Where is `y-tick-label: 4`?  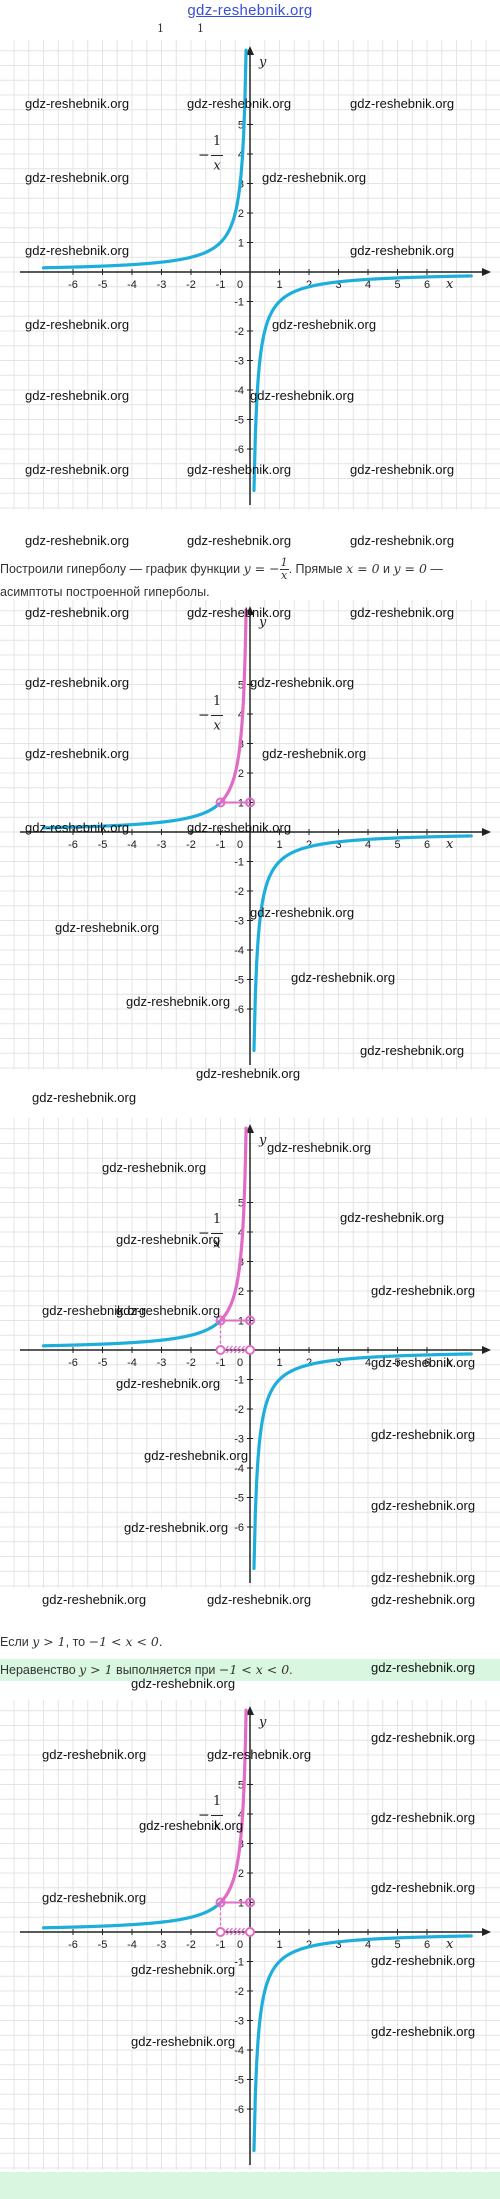 y-tick-label: 4 is located at coordinates (241, 1815).